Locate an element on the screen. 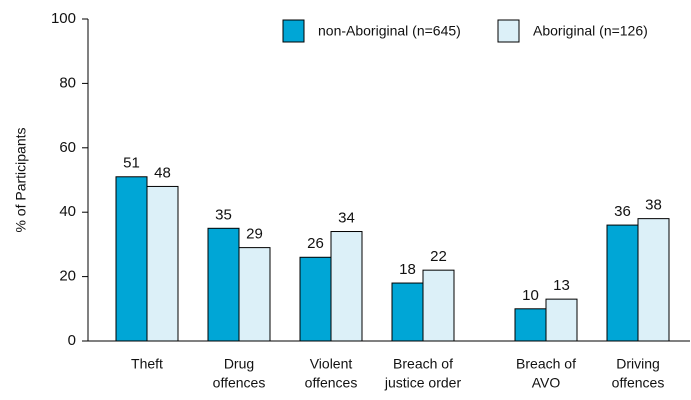 The width and height of the screenshot is (691, 400). y-axis-label: % of Participants is located at coordinates (21, 179).